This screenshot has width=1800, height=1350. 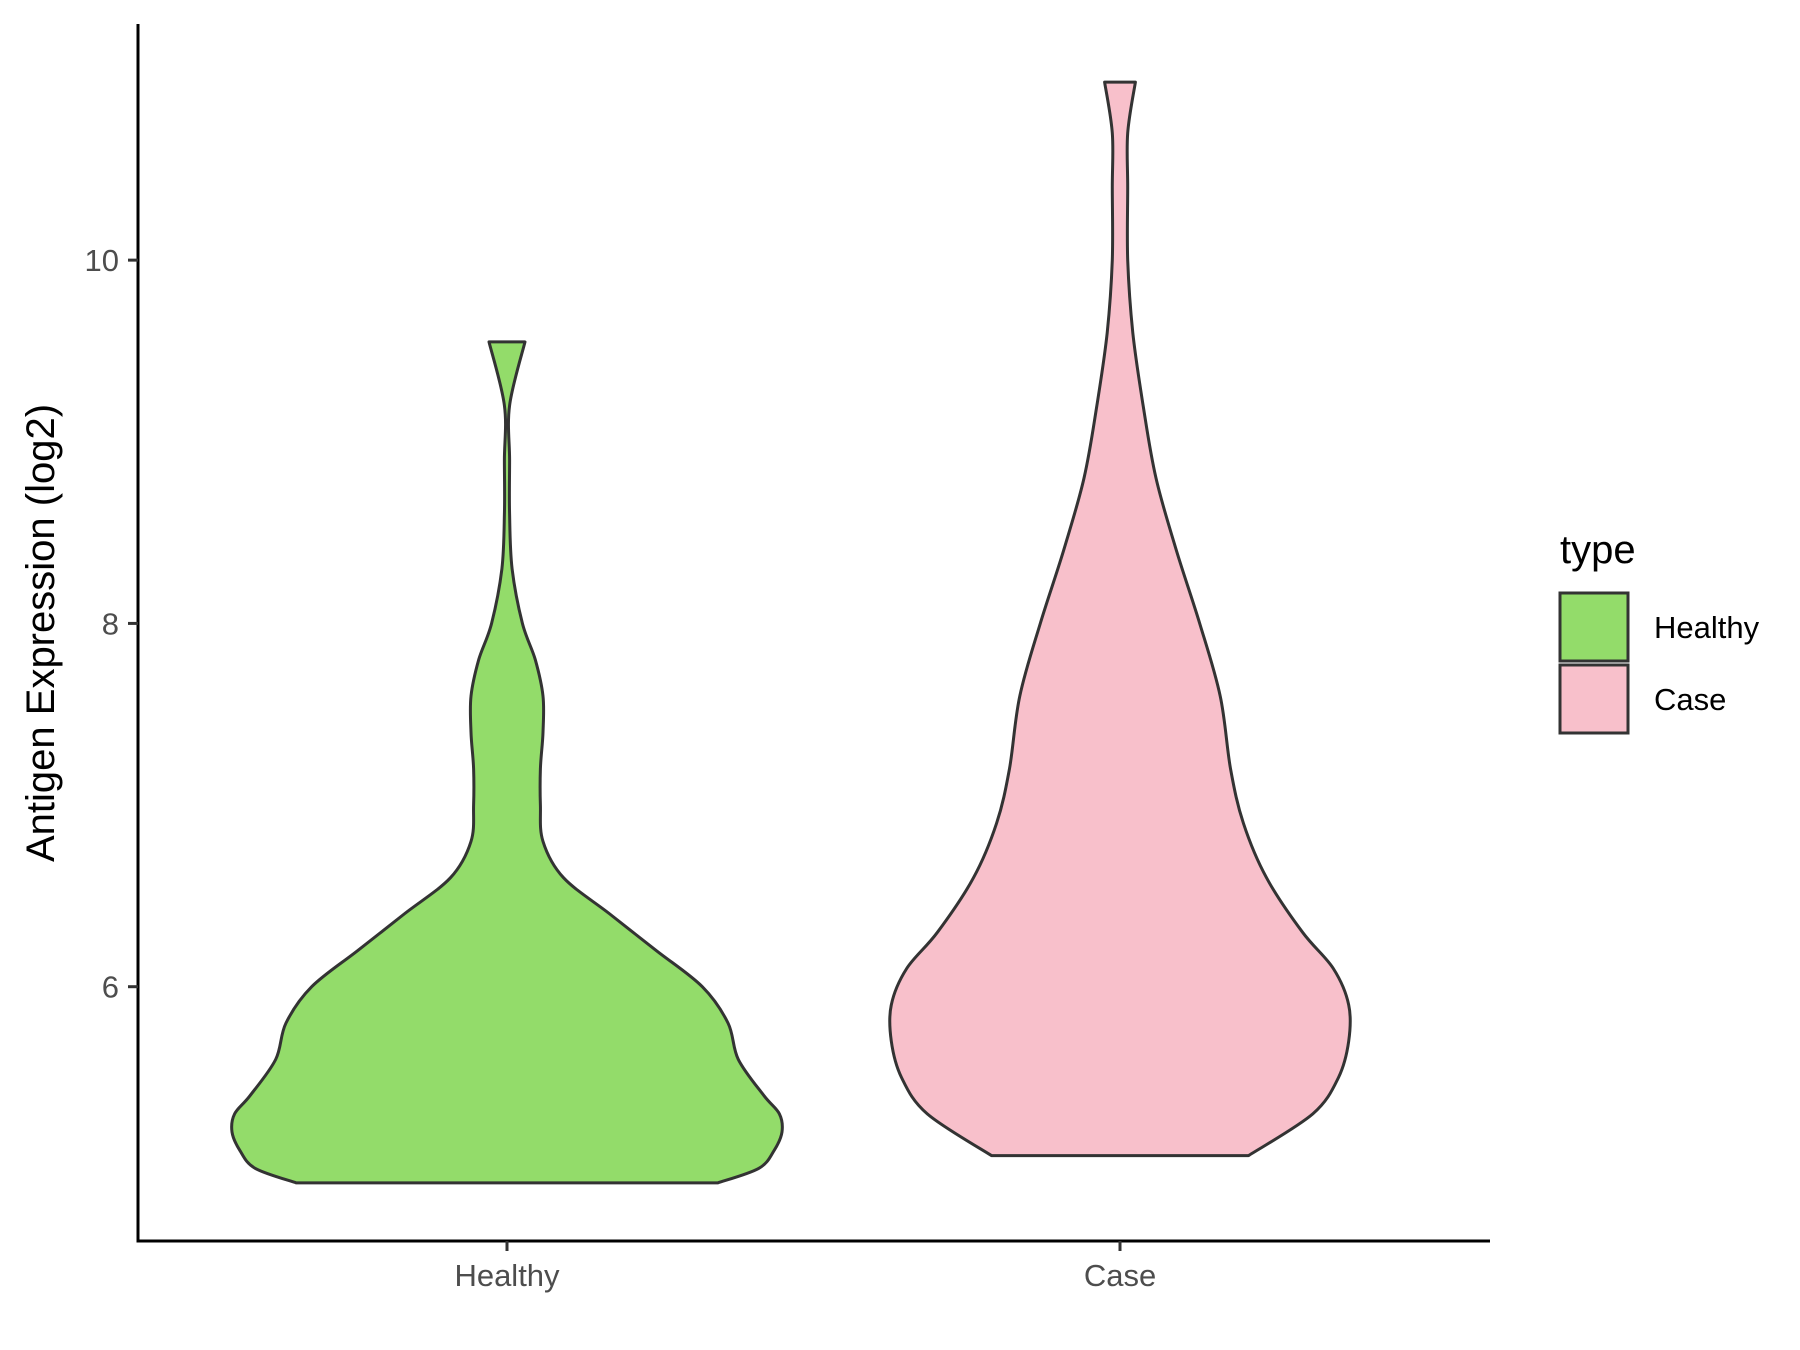 I want to click on legend: type Healthy Case, so click(x=1659, y=631).